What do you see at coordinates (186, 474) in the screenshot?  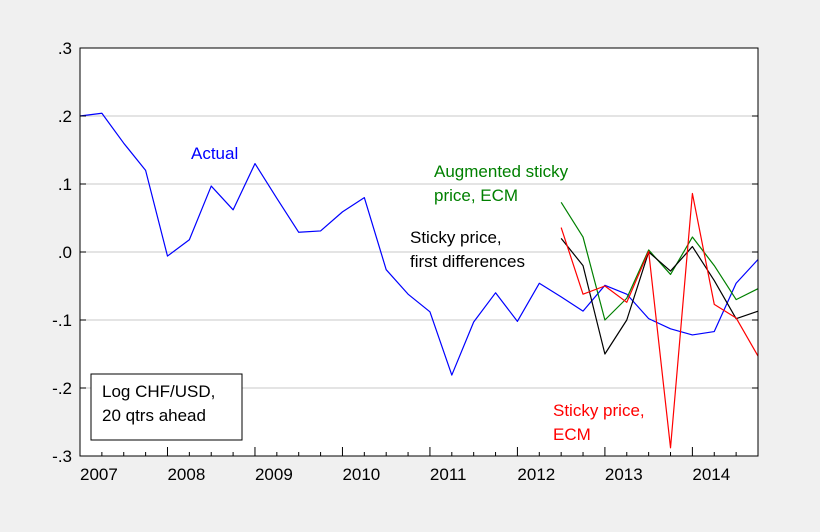 I see `x-tick-label: 2008` at bounding box center [186, 474].